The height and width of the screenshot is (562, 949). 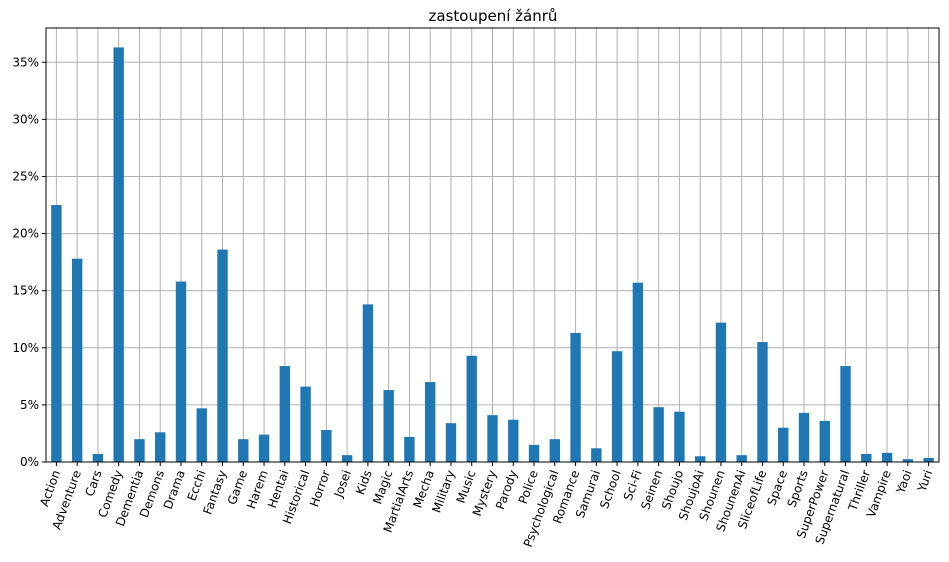 What do you see at coordinates (388, 426) in the screenshot?
I see `bar-magic` at bounding box center [388, 426].